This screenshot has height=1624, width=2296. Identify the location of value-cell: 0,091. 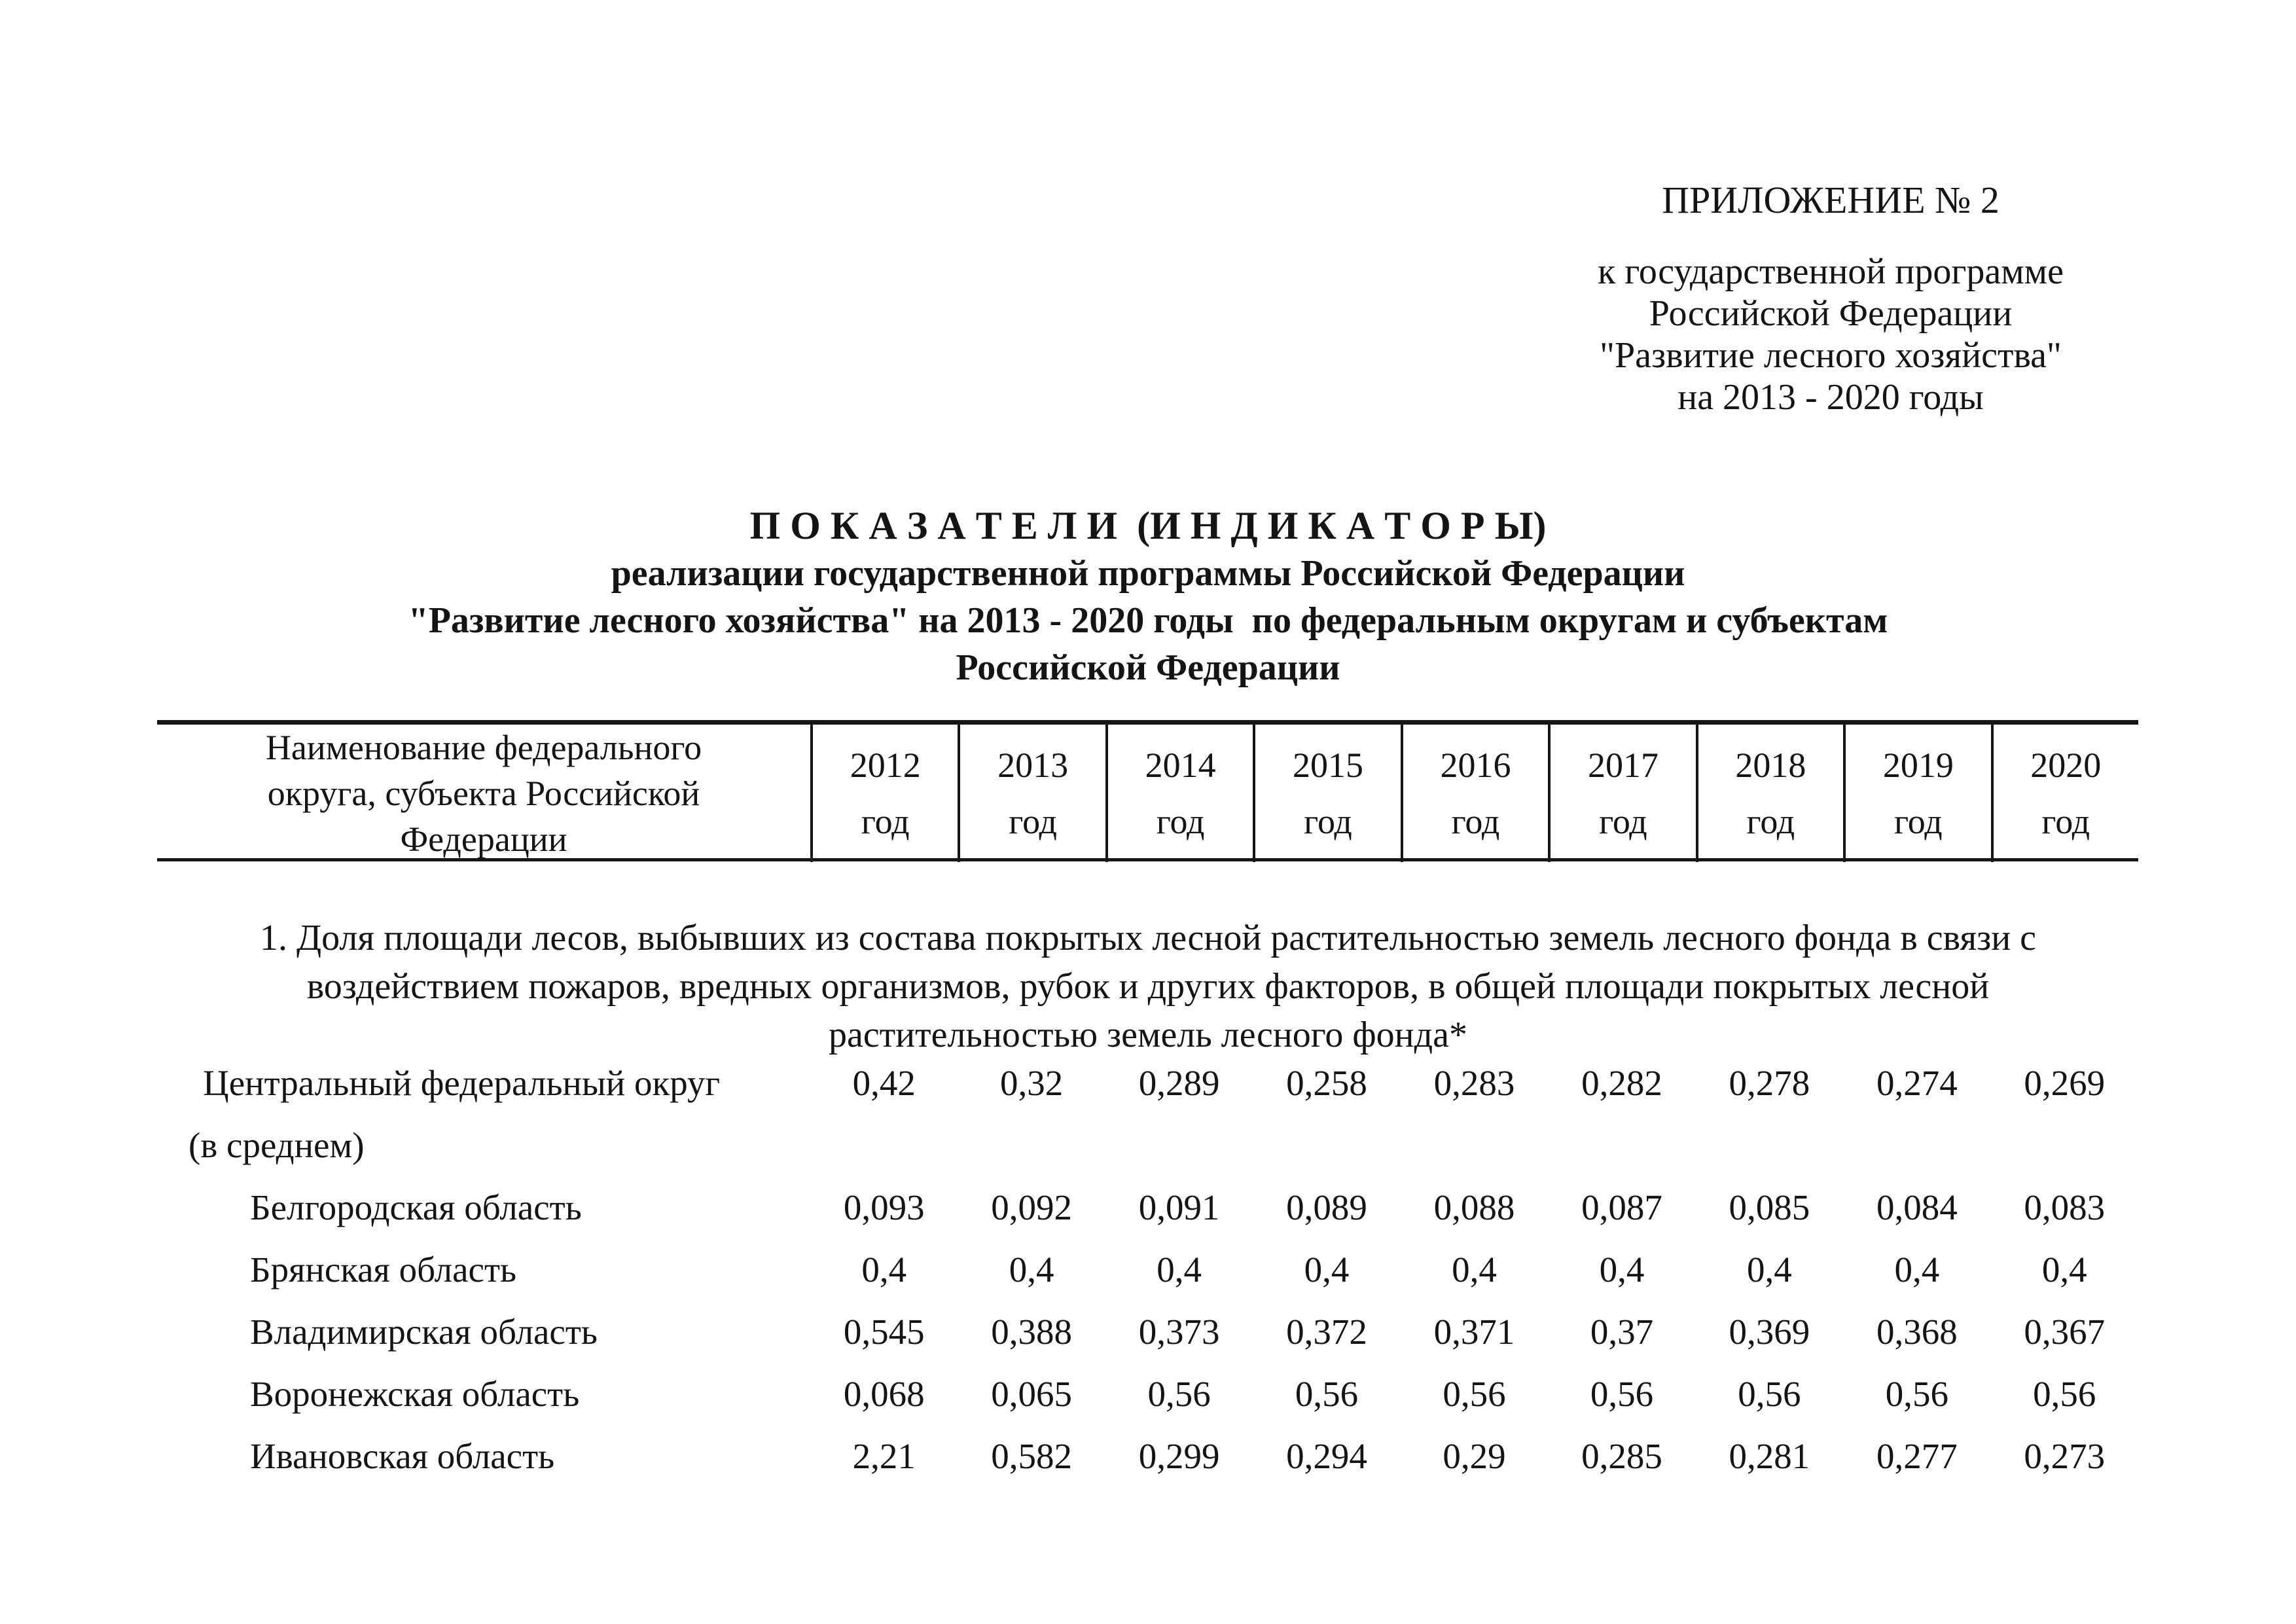
(1179, 1207).